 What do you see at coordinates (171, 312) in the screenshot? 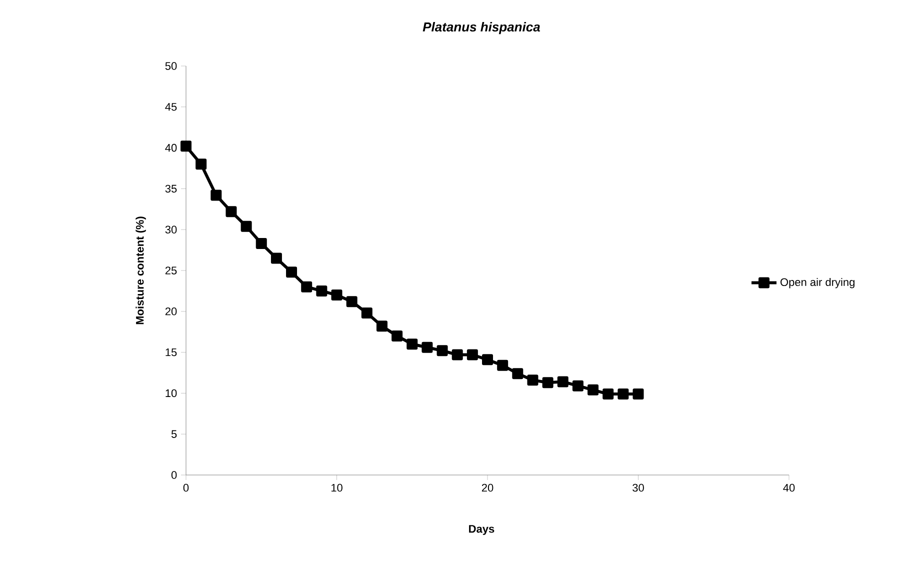
I see `y-tick-label: 20` at bounding box center [171, 312].